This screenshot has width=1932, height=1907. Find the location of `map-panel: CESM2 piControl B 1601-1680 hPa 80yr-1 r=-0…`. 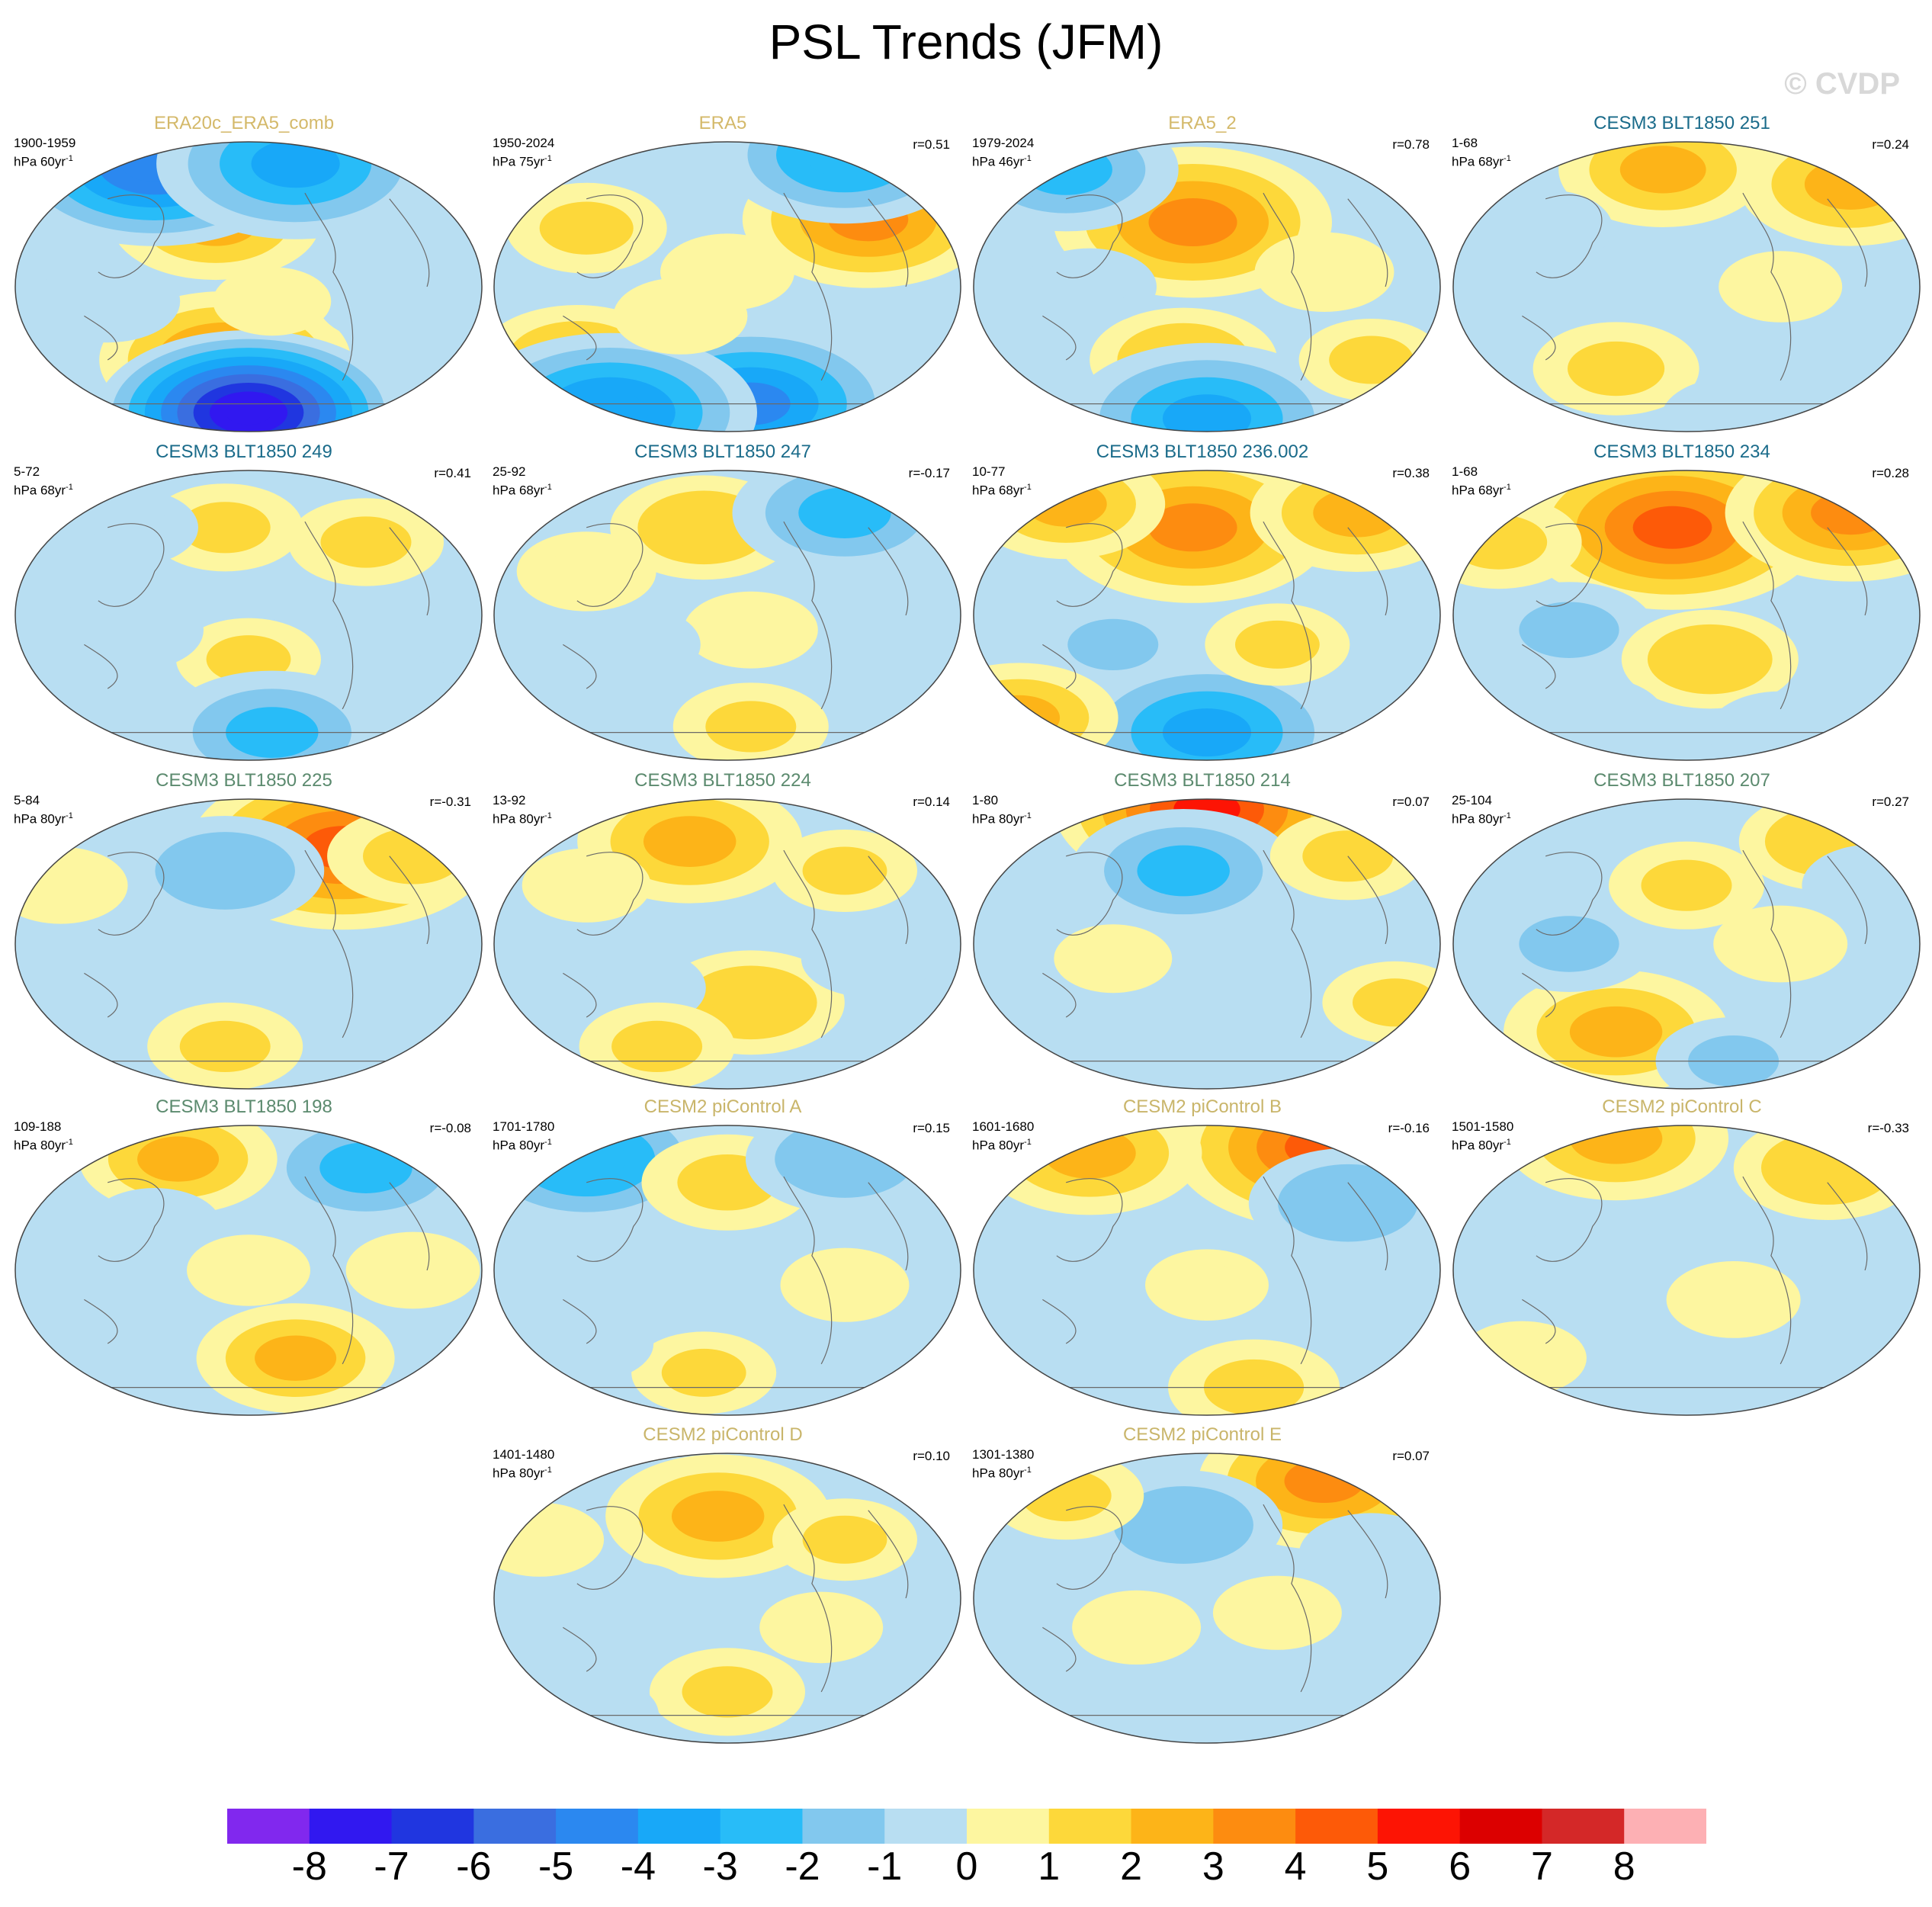

map-panel: CESM2 piControl B 1601-1680 hPa 80yr-1 r=-0… is located at coordinates (1203, 1256).